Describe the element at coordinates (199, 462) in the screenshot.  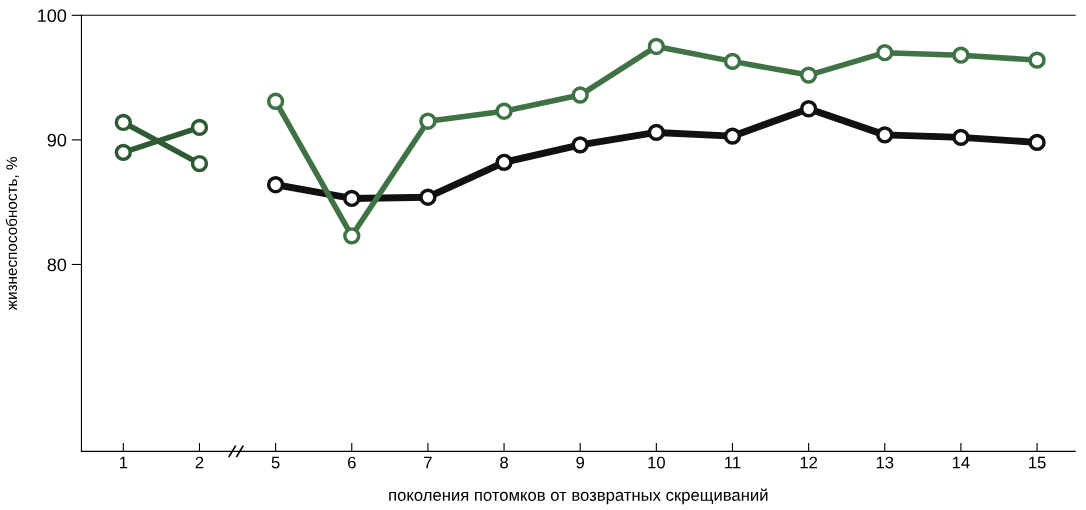
I see `x-tick-label: 2` at that location.